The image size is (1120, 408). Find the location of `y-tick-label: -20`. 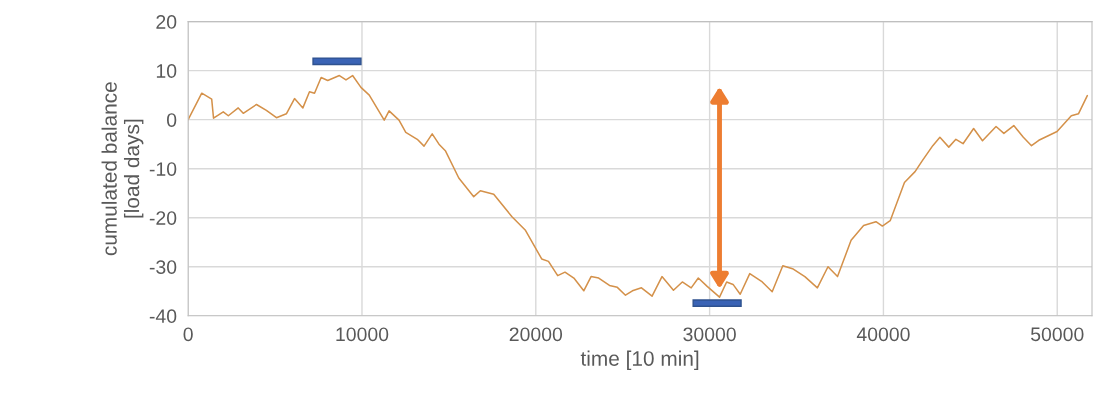

y-tick-label: -20 is located at coordinates (163, 218).